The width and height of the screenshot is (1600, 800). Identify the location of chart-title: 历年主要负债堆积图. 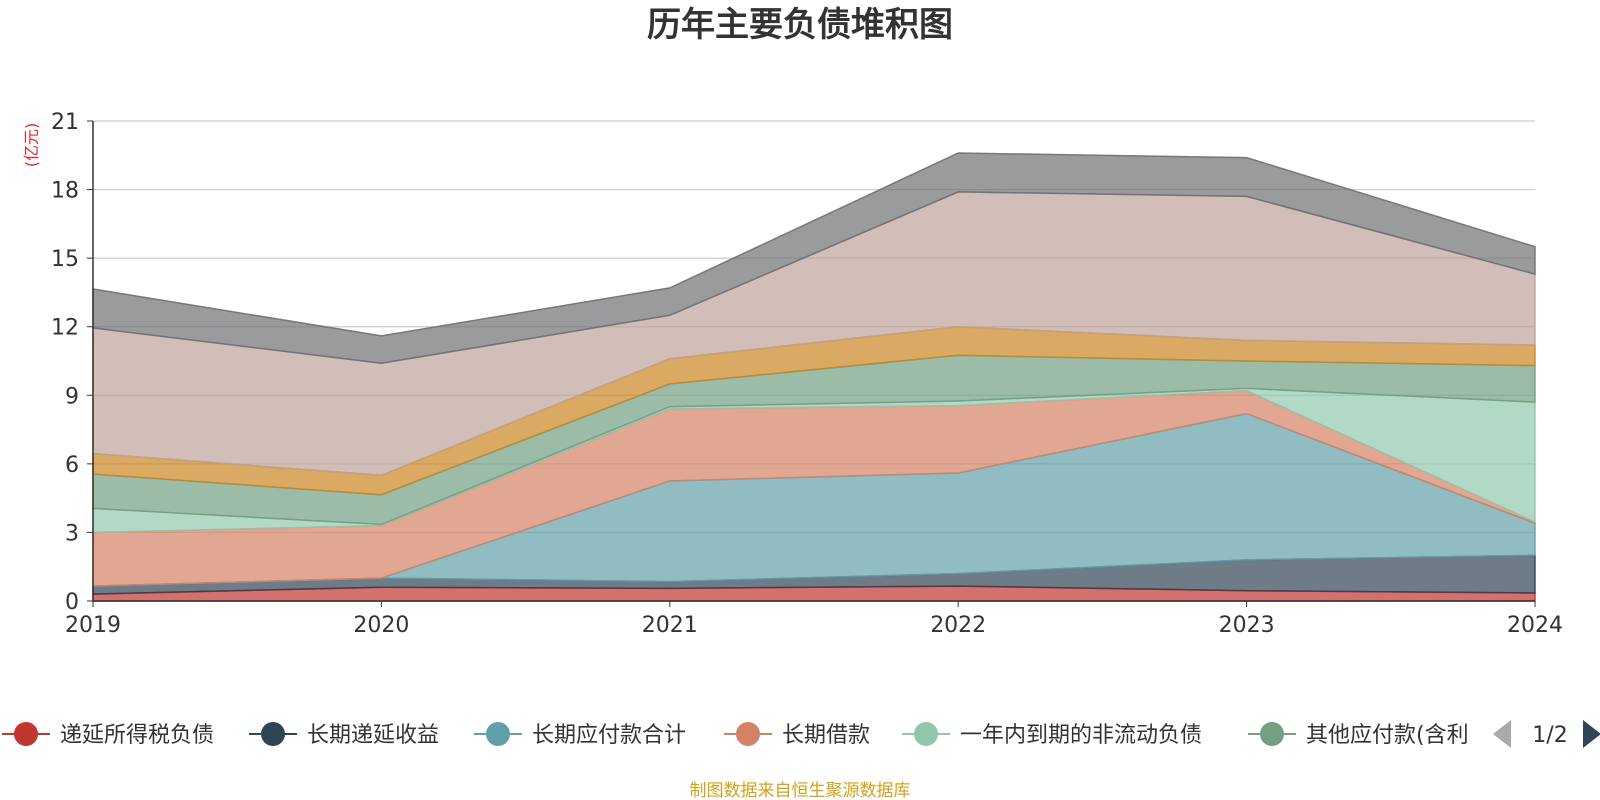
(800, 25).